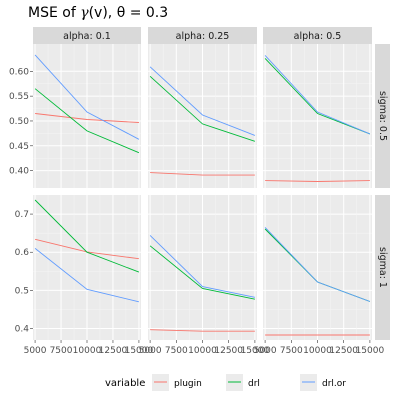  I want to click on y-tick-label: 0.60, so click(19, 72).